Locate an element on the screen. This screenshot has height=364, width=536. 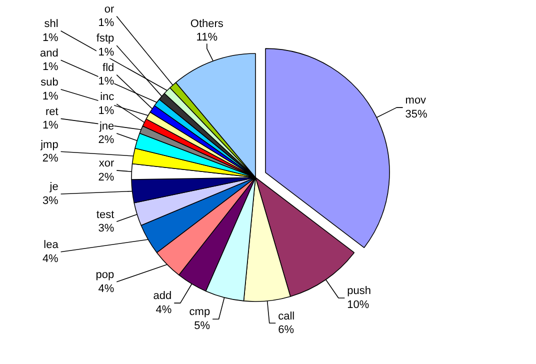
data-label: 6% is located at coordinates (286, 330).